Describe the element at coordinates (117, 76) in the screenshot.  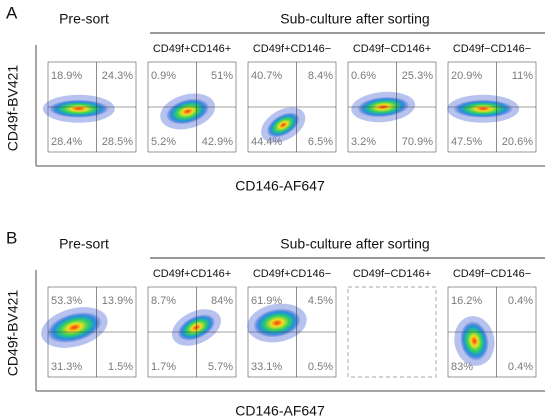
I see `quadrant-percent: 24.3%` at that location.